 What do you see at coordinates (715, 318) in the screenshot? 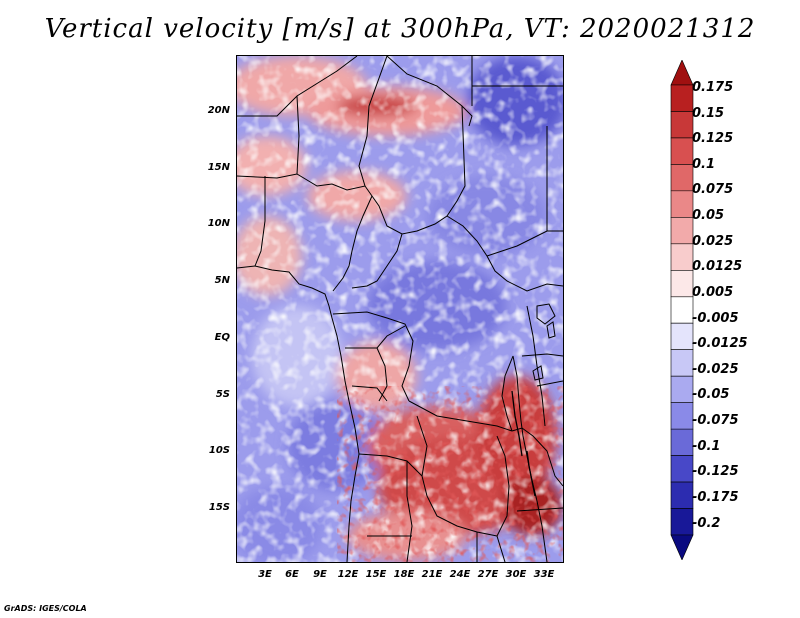
I see `colorbar-label-neg0.005: -0.005` at bounding box center [715, 318].